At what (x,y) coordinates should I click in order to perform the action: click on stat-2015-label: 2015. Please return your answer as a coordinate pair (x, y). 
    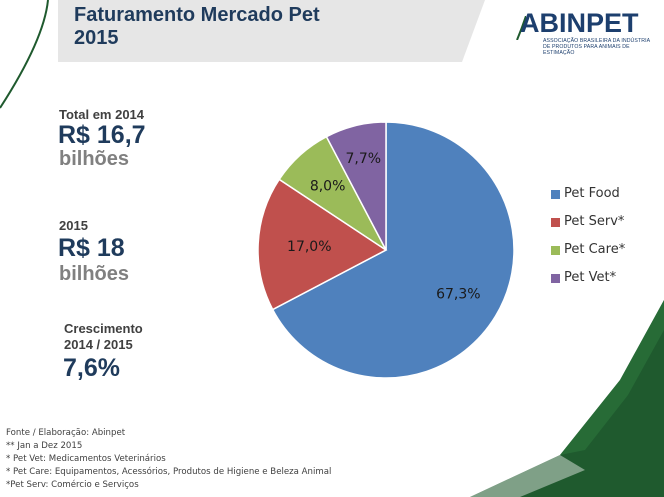
    Looking at the image, I should click on (73, 225).